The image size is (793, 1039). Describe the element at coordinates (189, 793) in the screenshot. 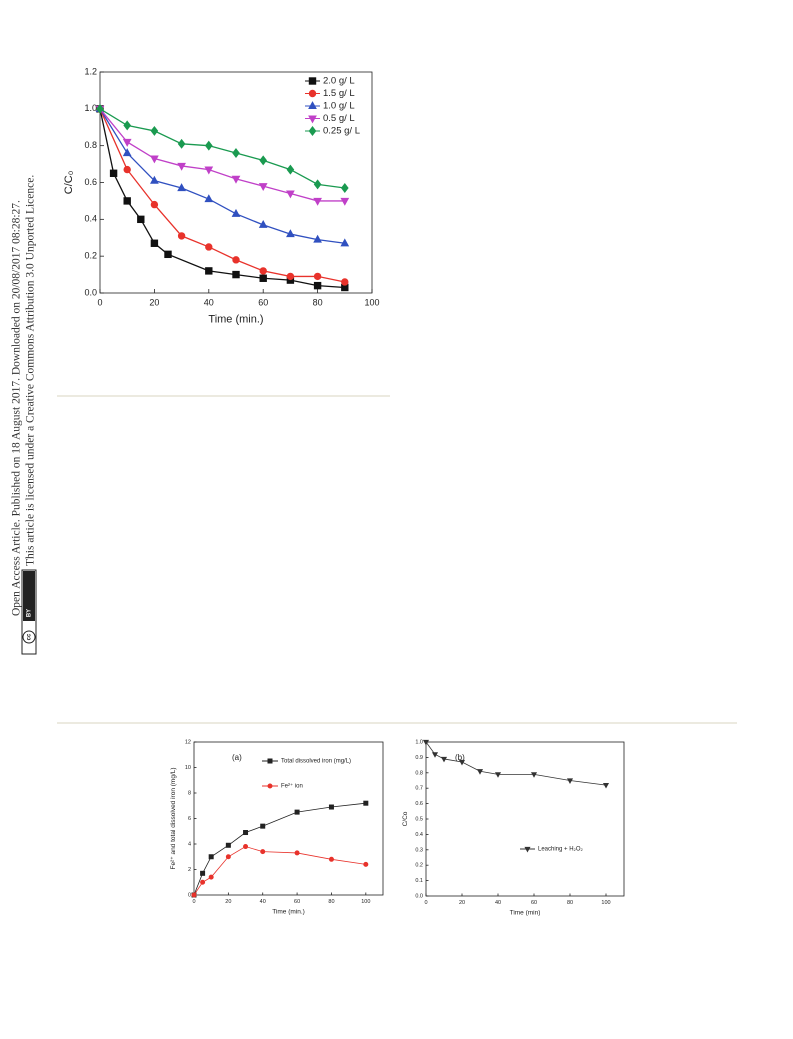

I see `y-tick-label: 8` at that location.